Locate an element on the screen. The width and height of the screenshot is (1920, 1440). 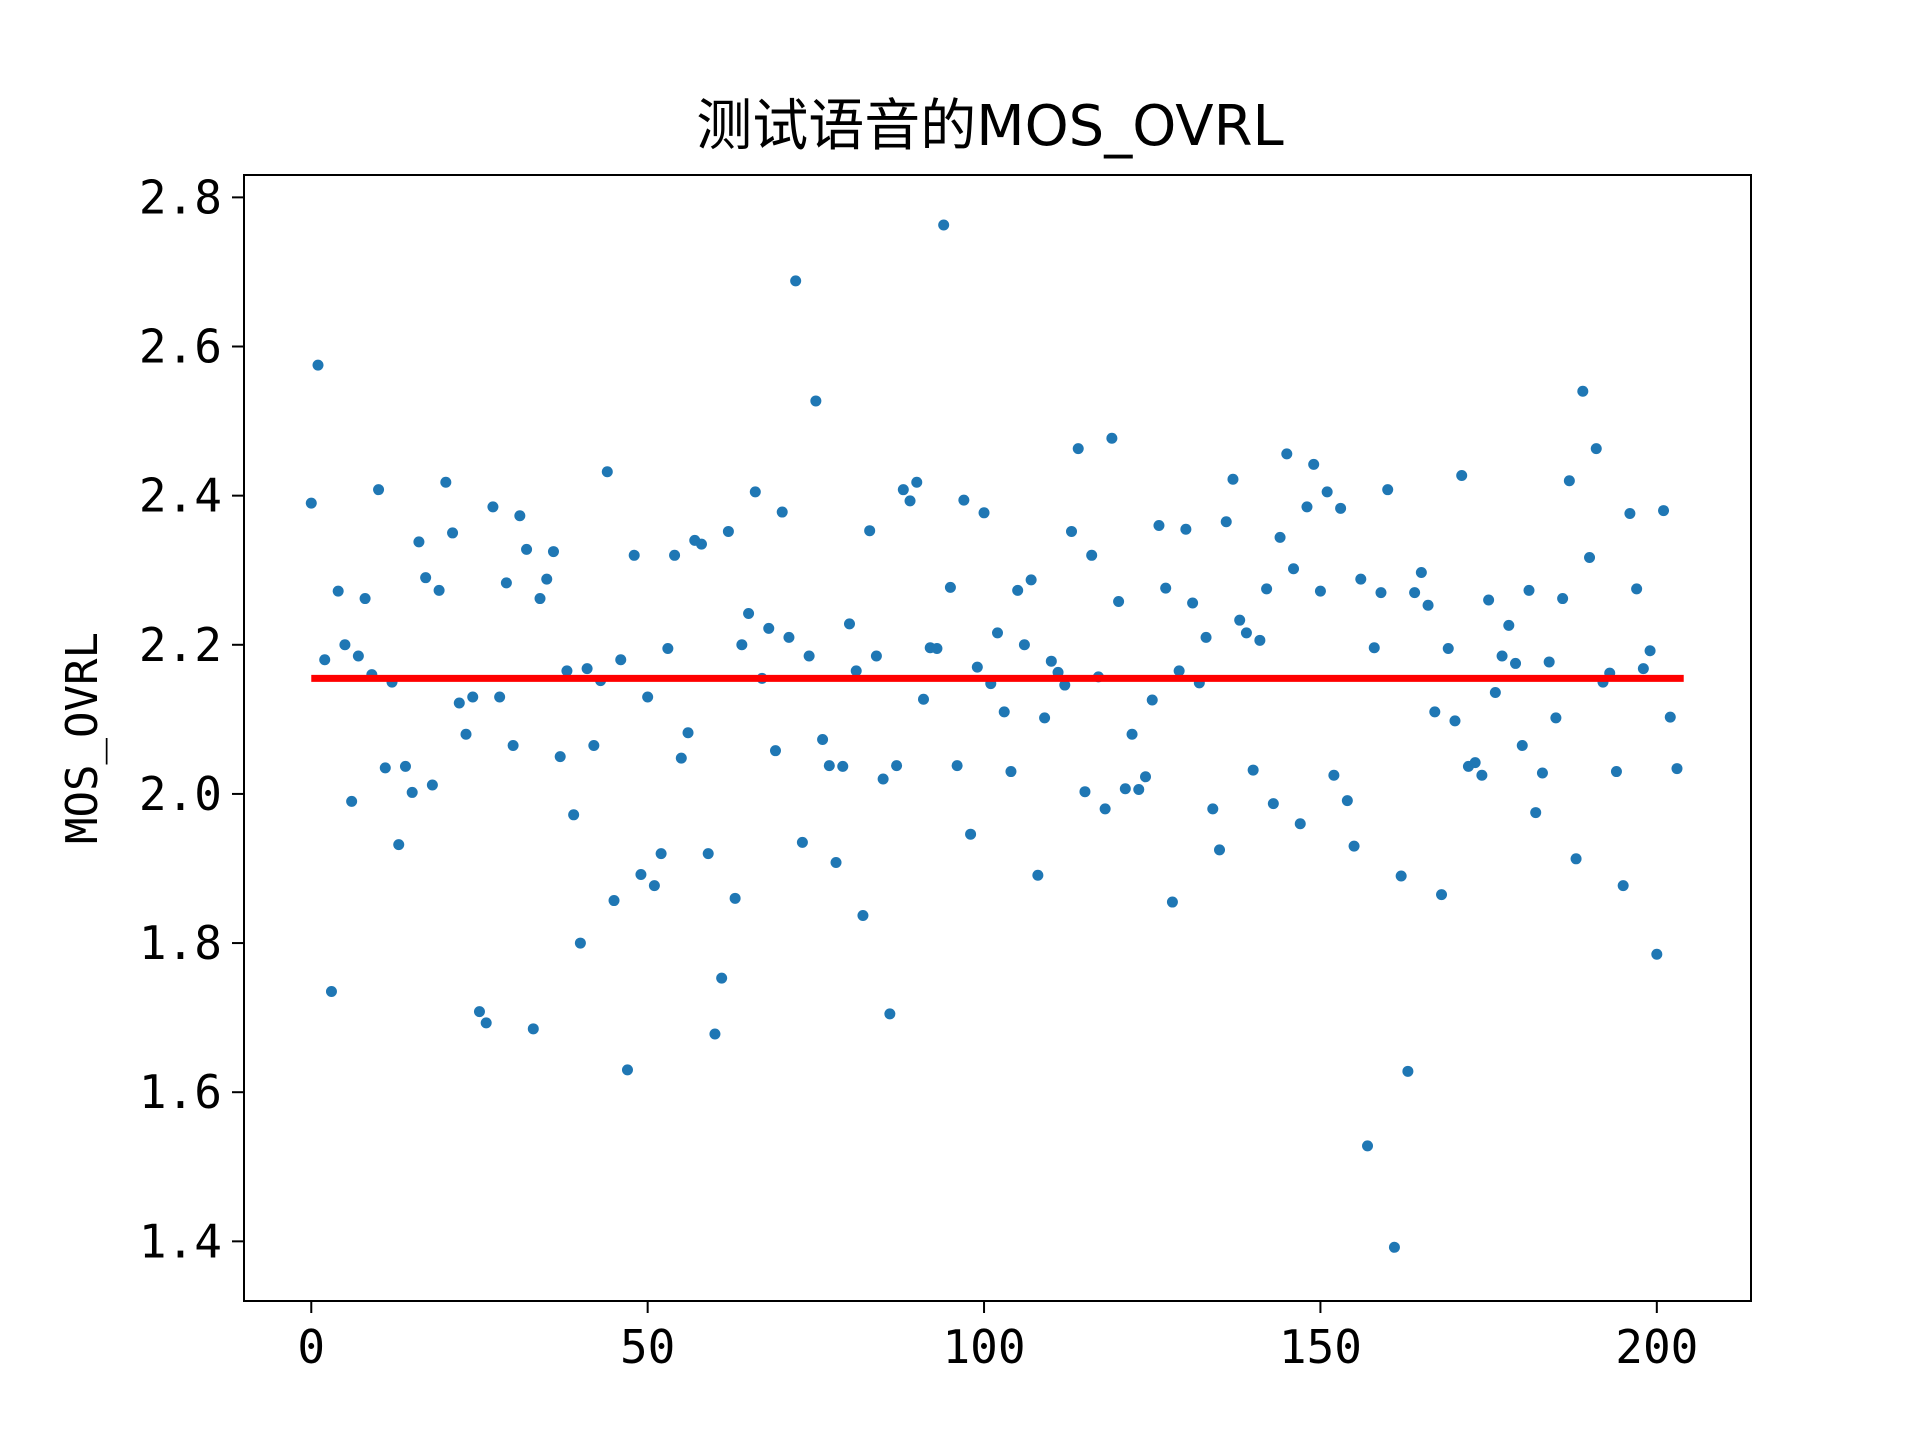
y-tick-label: 2.6 is located at coordinates (180, 347).